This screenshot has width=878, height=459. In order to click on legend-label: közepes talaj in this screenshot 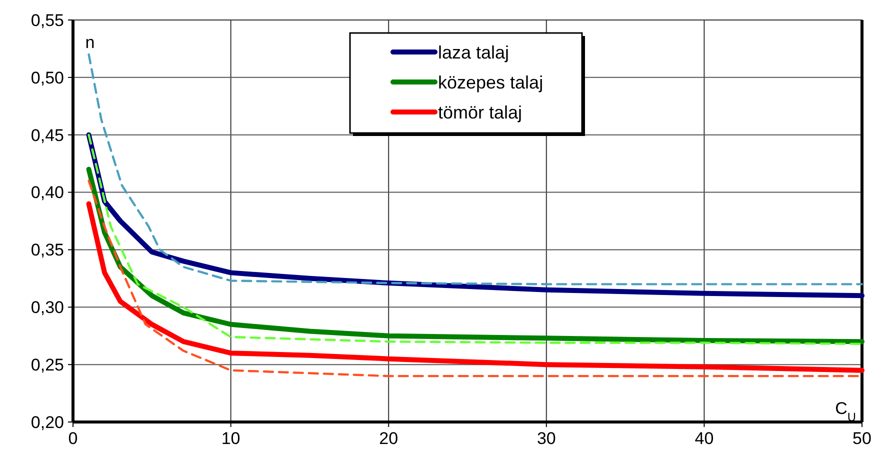, I will do `click(491, 82)`.